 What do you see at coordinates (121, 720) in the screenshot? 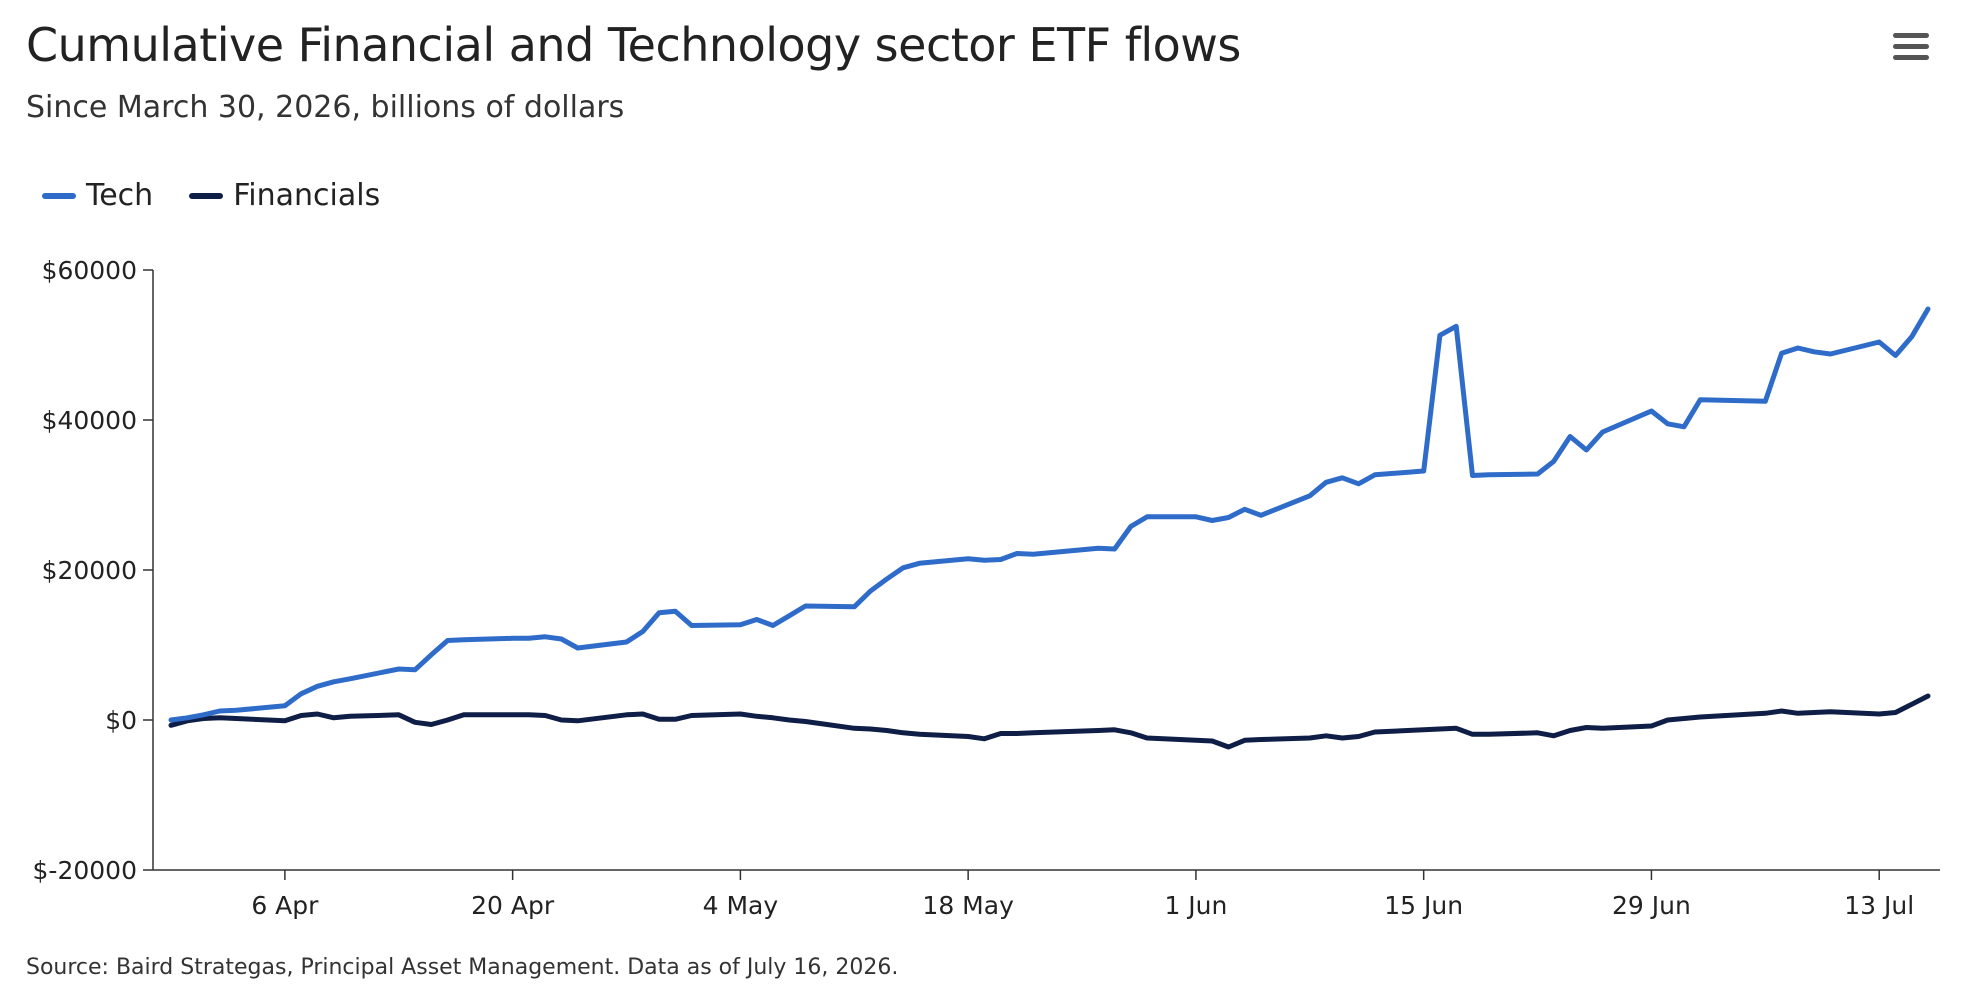
I see `y-tick-label: $0` at bounding box center [121, 720].